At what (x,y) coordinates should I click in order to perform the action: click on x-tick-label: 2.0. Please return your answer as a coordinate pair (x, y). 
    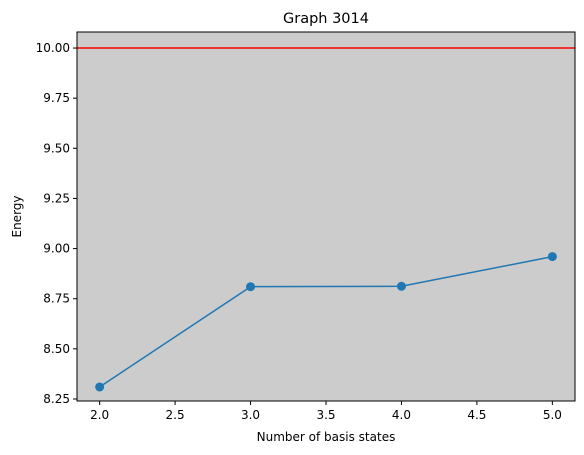
    Looking at the image, I should click on (99, 415).